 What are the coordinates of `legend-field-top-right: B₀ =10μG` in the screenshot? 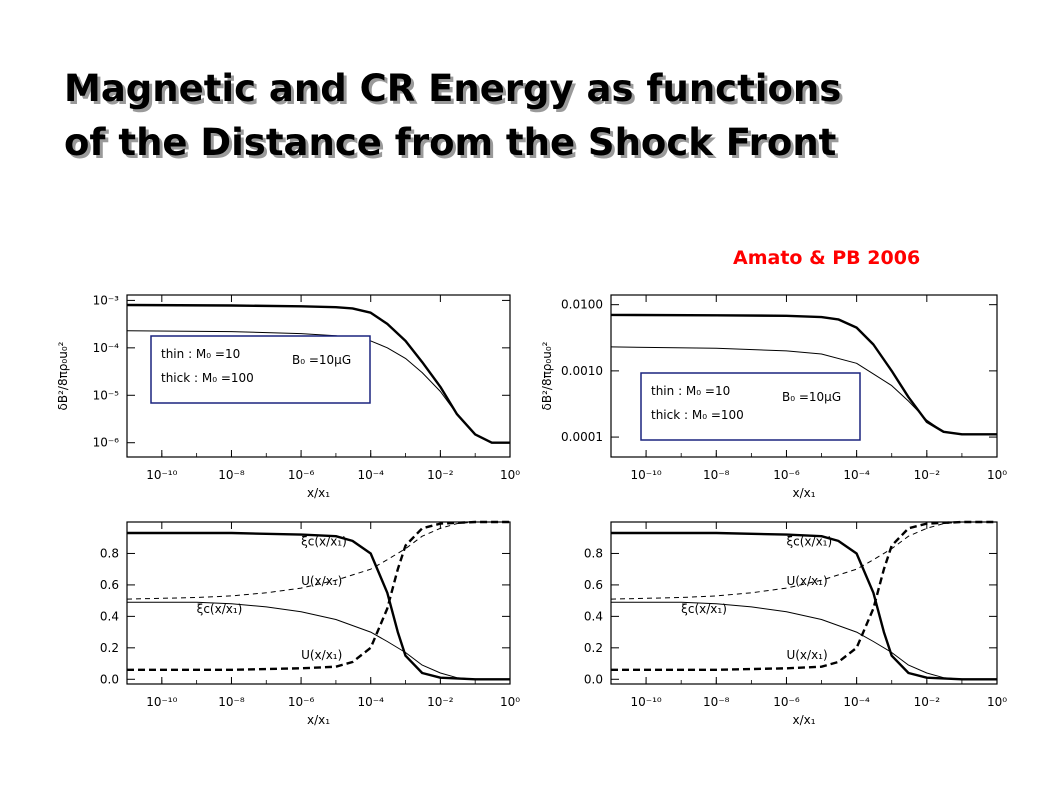 It's located at (811, 397).